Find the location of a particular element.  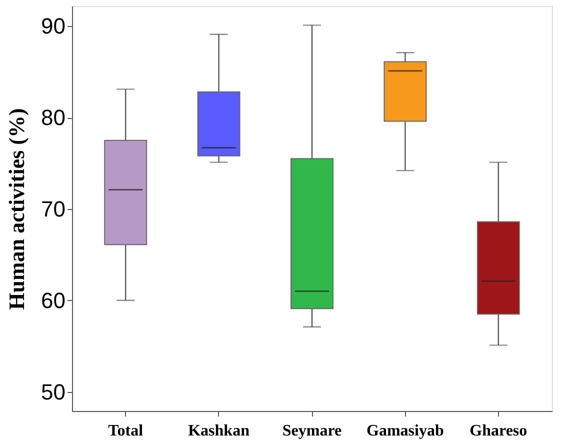

y-tick-label: 60 is located at coordinates (53, 300).